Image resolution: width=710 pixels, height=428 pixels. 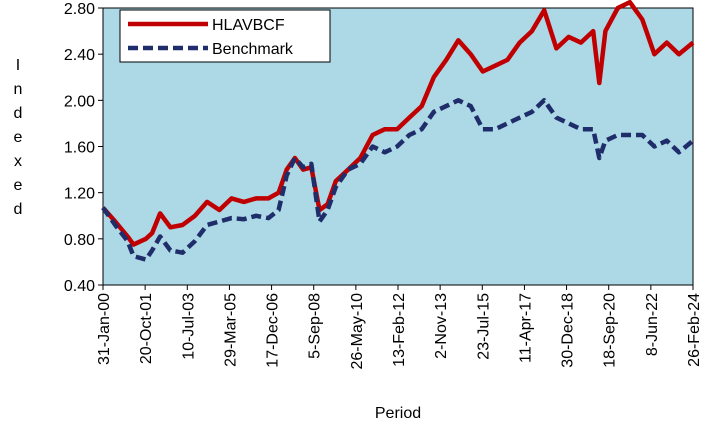 I want to click on x-tick-label: 13-Feb-12, so click(x=399, y=330).